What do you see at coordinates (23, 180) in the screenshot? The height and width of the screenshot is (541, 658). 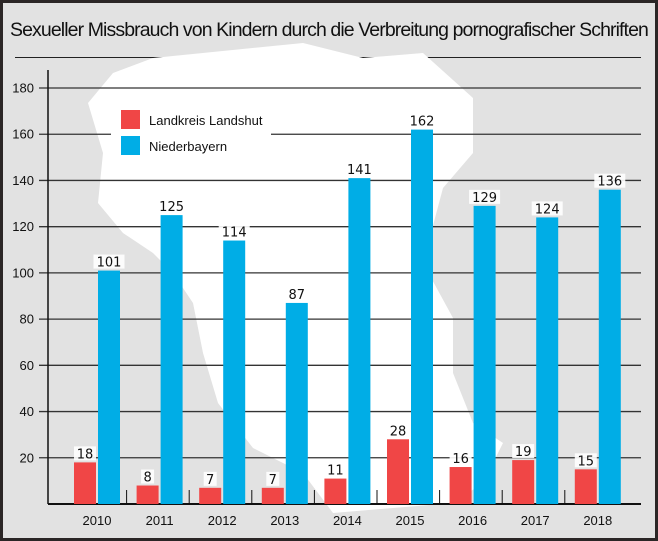 I see `y-tick-label: 140` at bounding box center [23, 180].